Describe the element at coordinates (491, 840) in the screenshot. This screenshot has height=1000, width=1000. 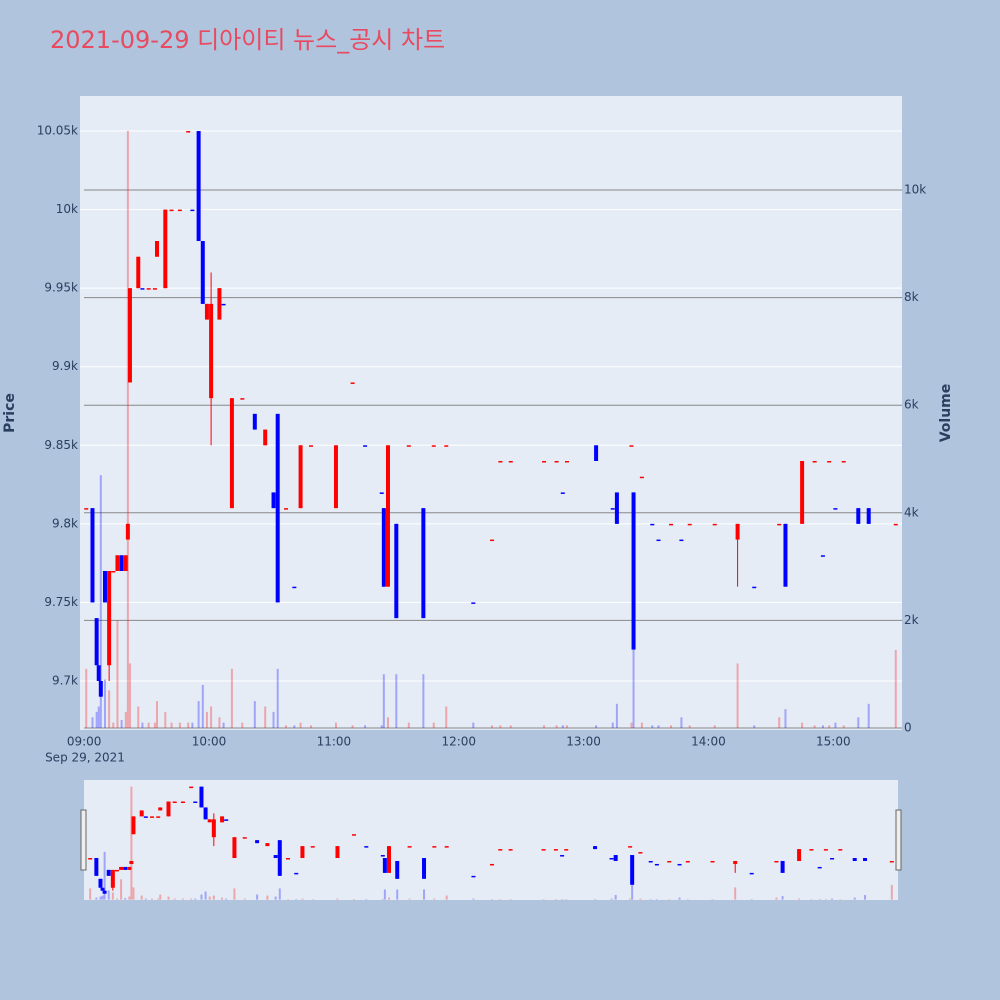
I see `range-slider` at that location.